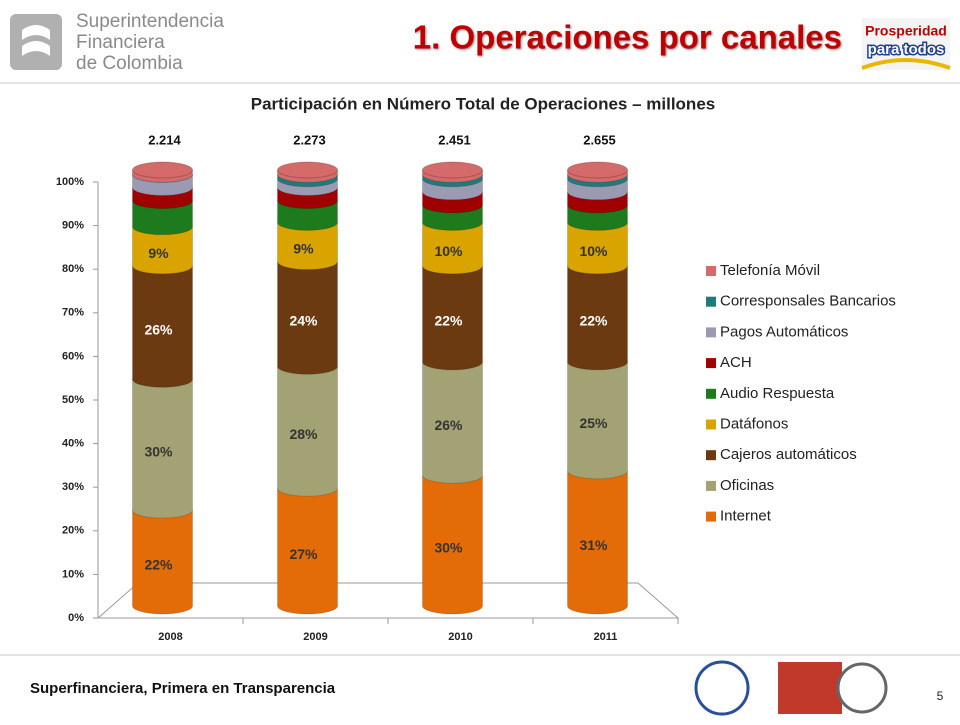  I want to click on slide-title: 1. Operaciones por canales, so click(627, 37).